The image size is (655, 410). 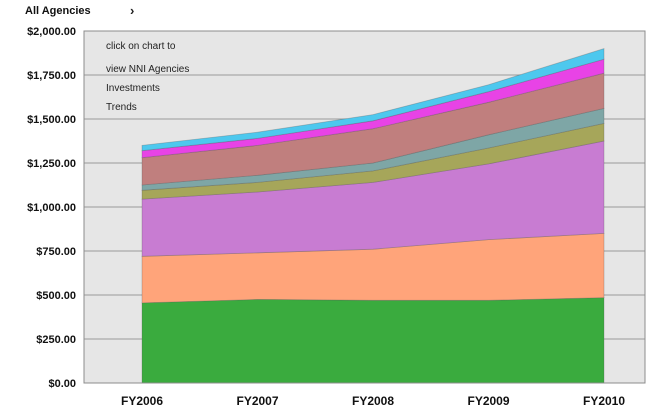 I want to click on y-tick-label: $1,750.00, so click(x=51, y=76).